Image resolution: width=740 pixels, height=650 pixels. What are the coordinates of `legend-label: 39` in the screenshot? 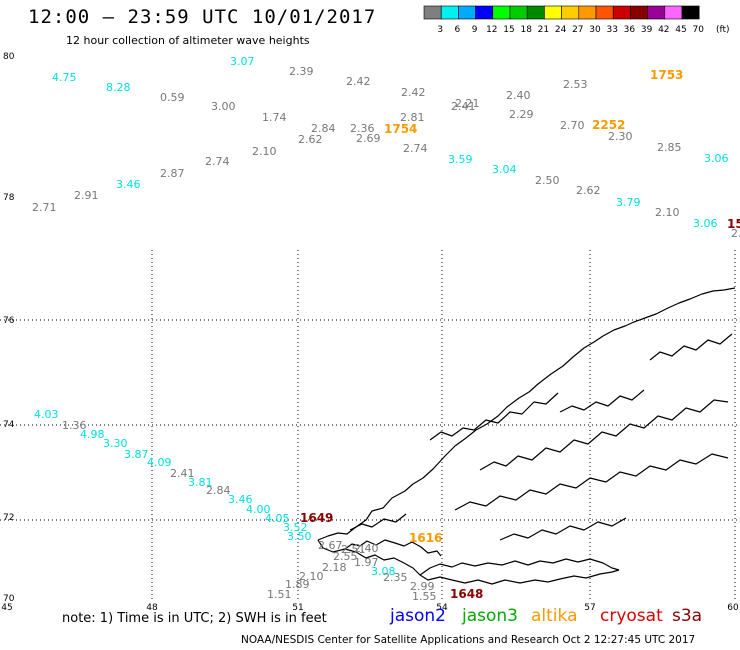 It's located at (647, 30).